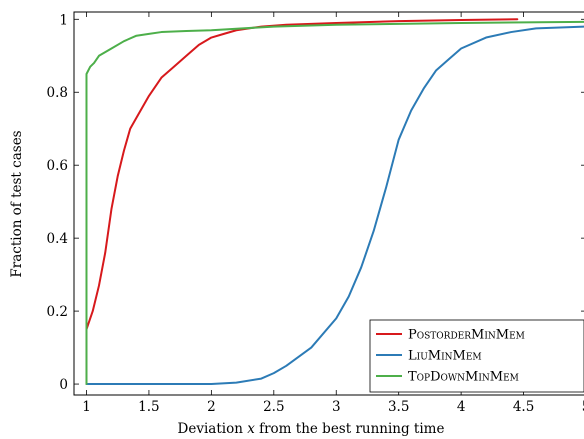  Describe the element at coordinates (63, 385) in the screenshot. I see `y-tick-label: 0` at that location.